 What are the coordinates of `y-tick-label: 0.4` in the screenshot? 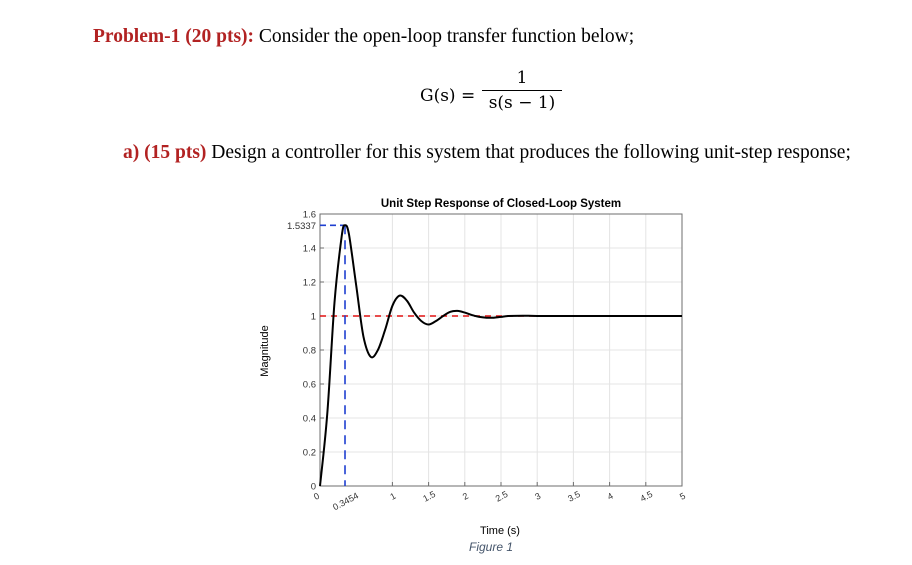 It's located at (309, 419).